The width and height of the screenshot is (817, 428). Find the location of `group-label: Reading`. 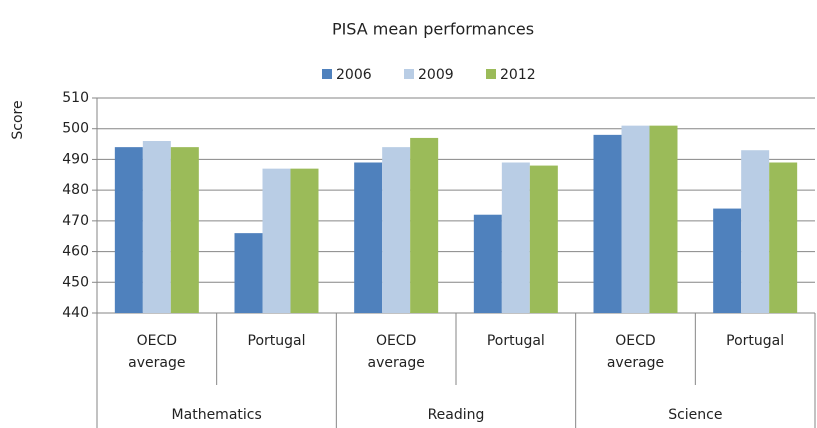

group-label: Reading is located at coordinates (456, 415).